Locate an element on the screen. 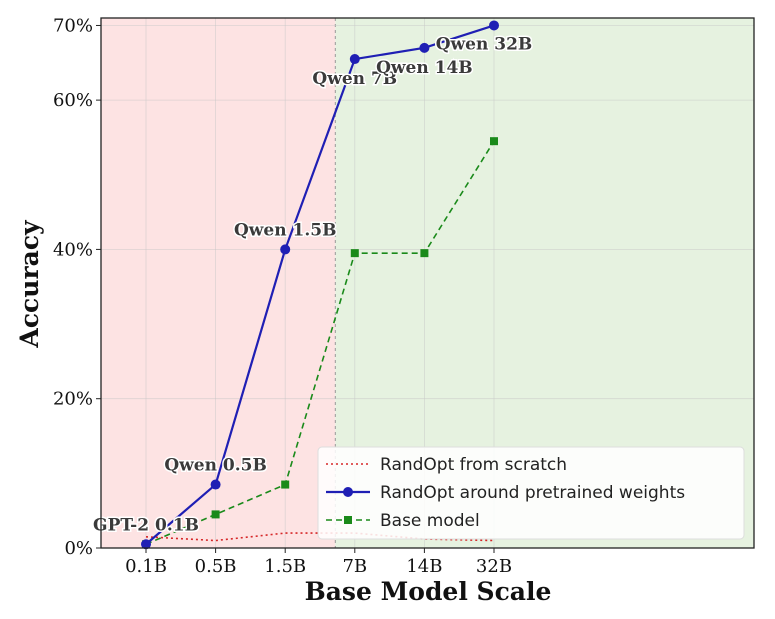 The height and width of the screenshot is (619, 775). point-label: Qwen 1.5B is located at coordinates (285, 230).